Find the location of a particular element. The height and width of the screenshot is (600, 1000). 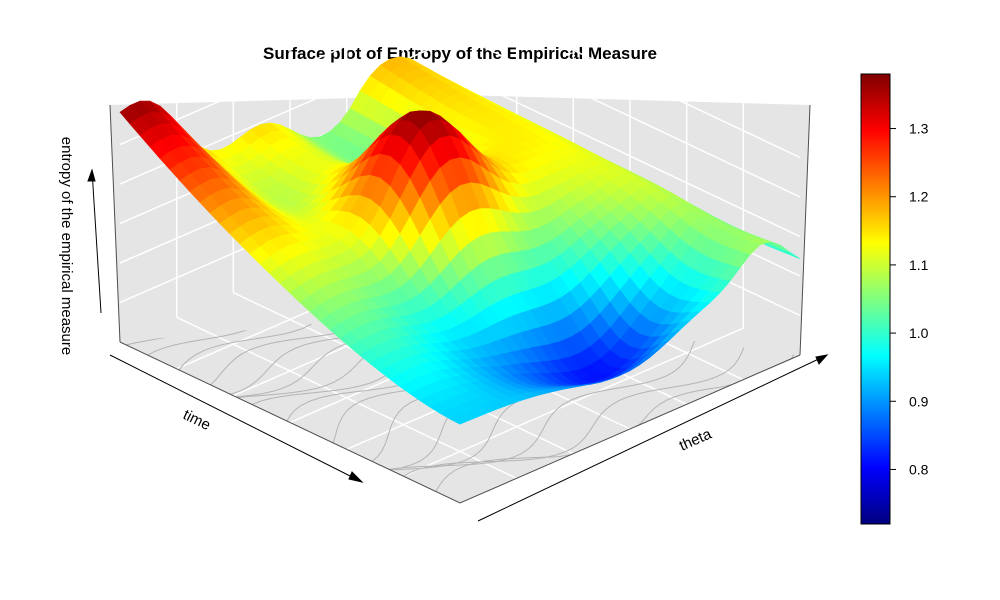

colorbar-tick-label: 1.2 is located at coordinates (919, 197).